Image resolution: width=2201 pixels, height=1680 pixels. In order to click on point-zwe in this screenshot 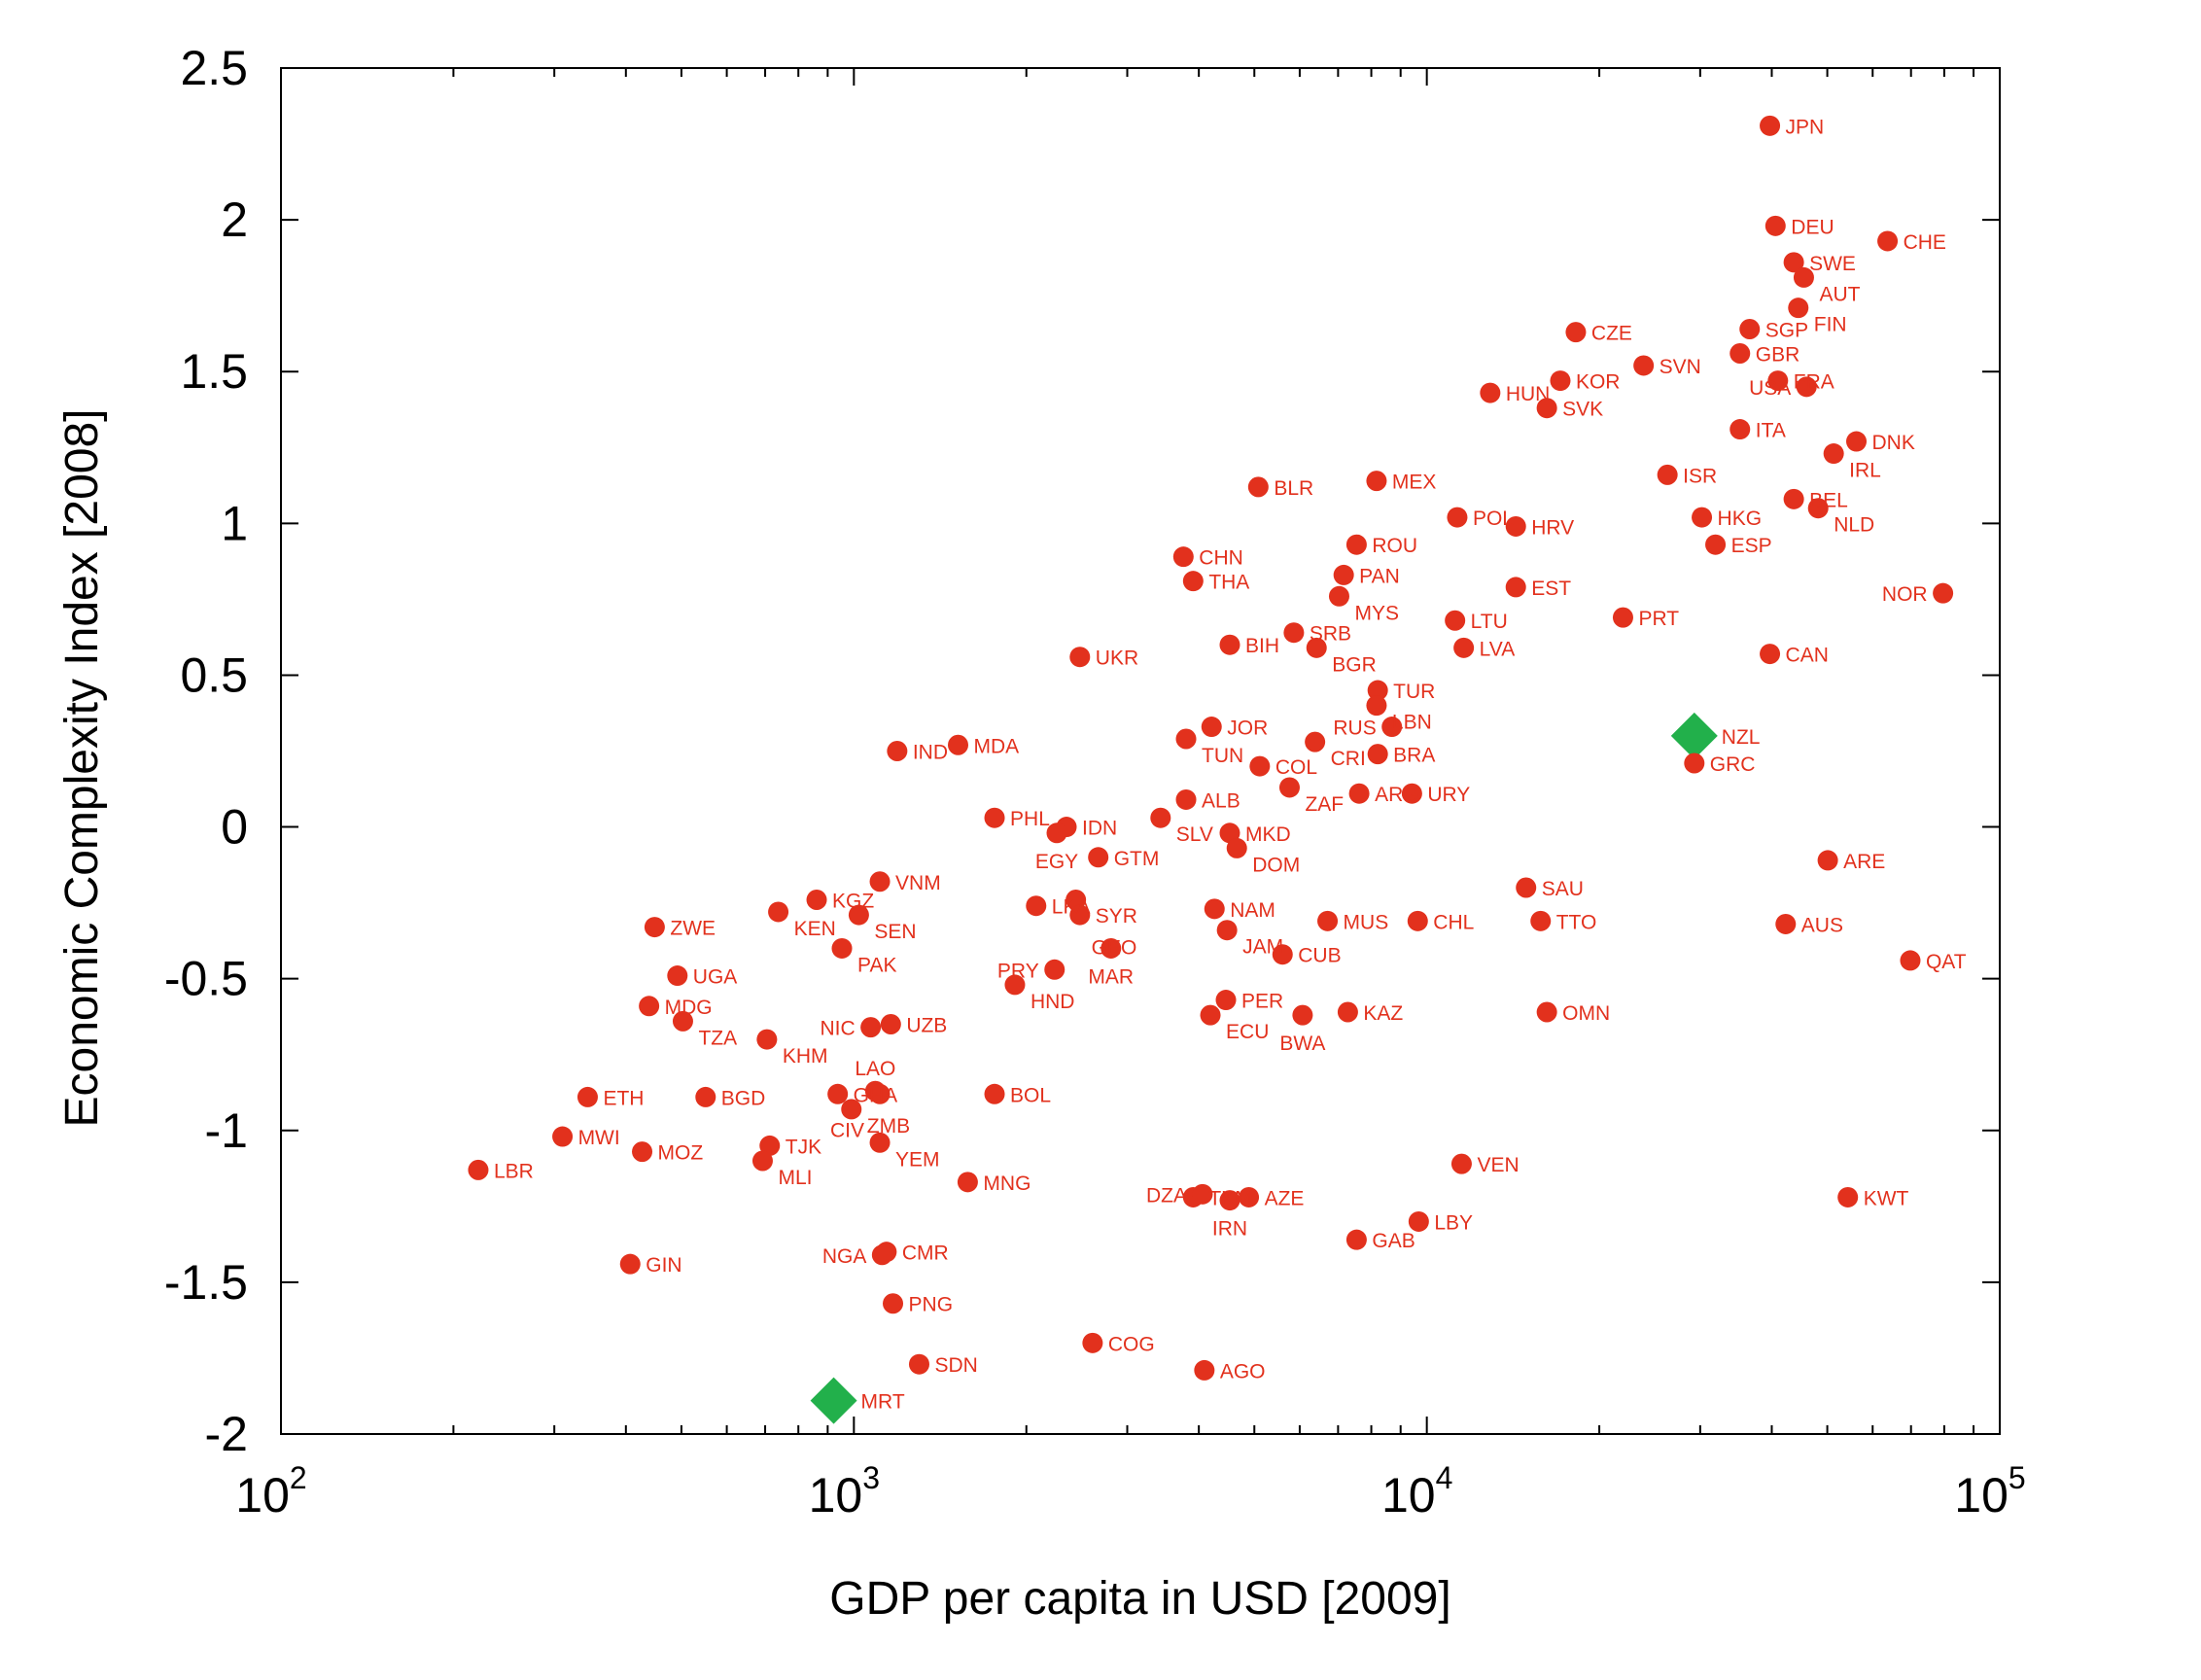, I will do `click(654, 927)`.